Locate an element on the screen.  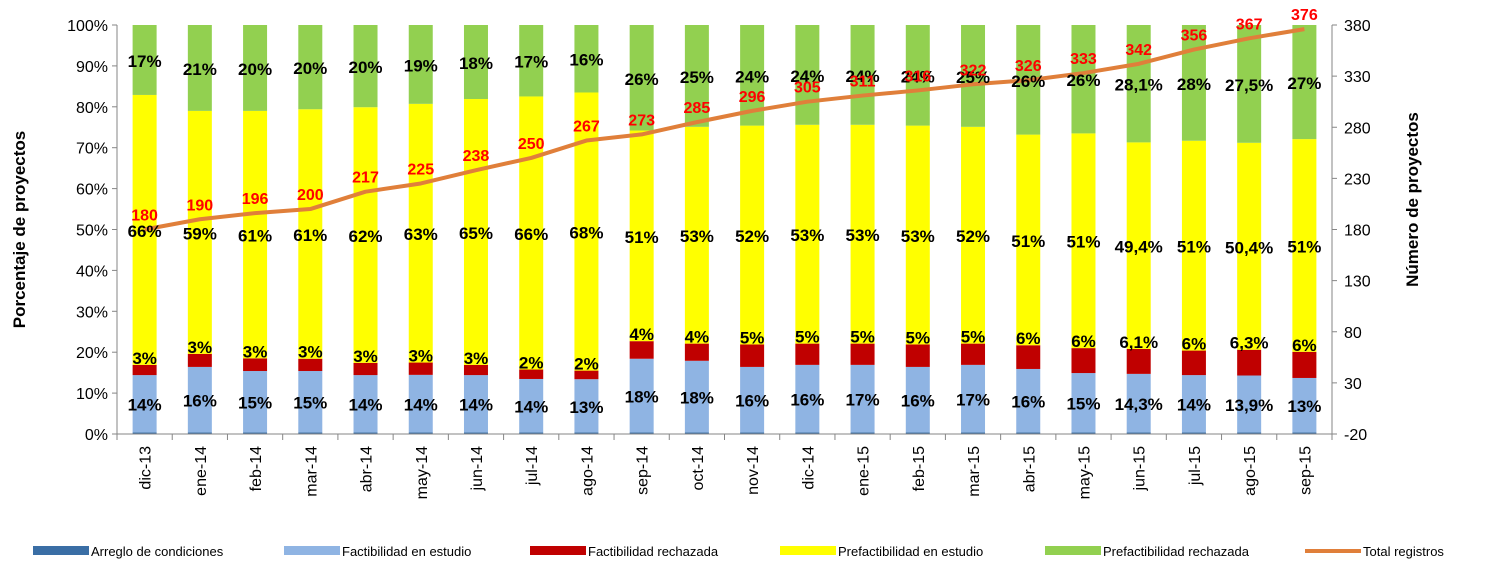
data-label-prefactibilidad-en-estudio: 66% is located at coordinates (145, 231).